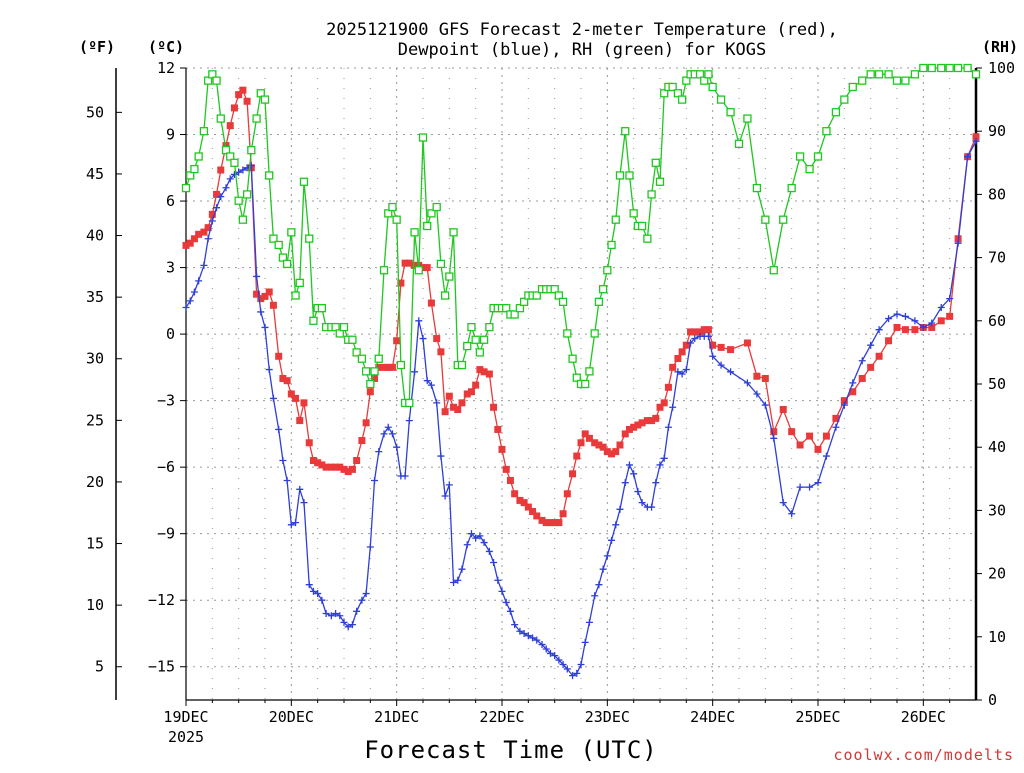 This screenshot has height=773, width=1024. What do you see at coordinates (95, 605) in the screenshot?
I see `fahrenheit-tick-label: 10` at bounding box center [95, 605].